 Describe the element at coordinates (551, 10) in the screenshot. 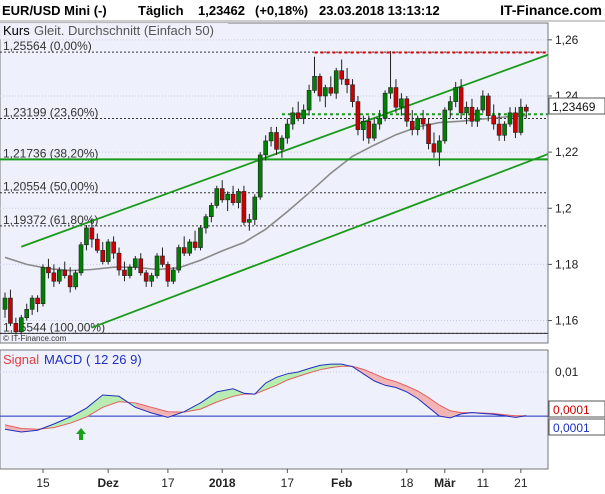

I see `brand-logo: IT-Finance.com` at that location.